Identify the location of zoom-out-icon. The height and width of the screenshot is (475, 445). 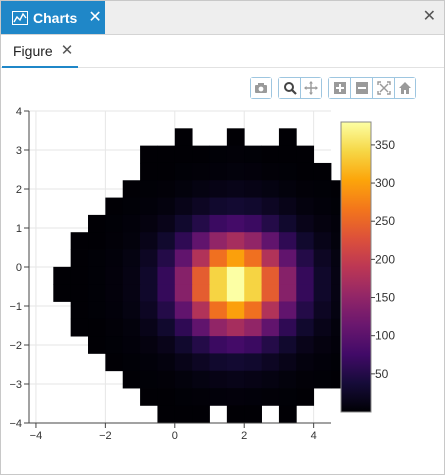
(361, 88).